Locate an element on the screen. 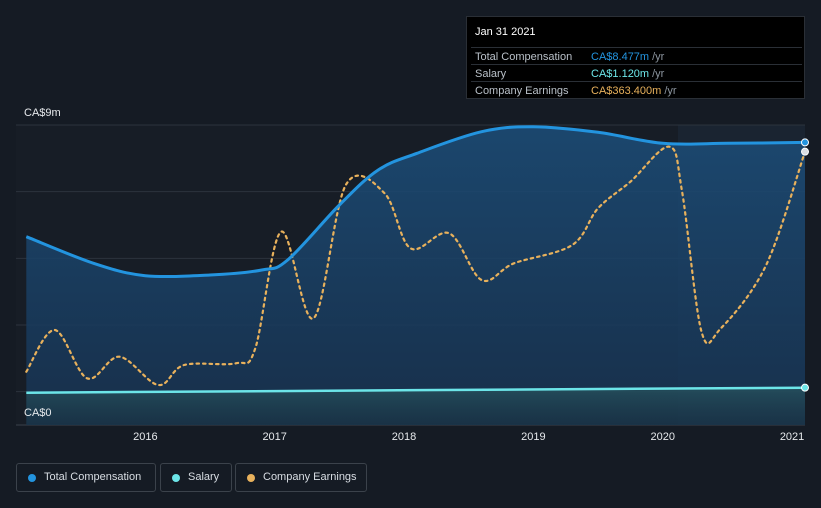 The image size is (821, 508). legend-salary: Salary is located at coordinates (196, 477).